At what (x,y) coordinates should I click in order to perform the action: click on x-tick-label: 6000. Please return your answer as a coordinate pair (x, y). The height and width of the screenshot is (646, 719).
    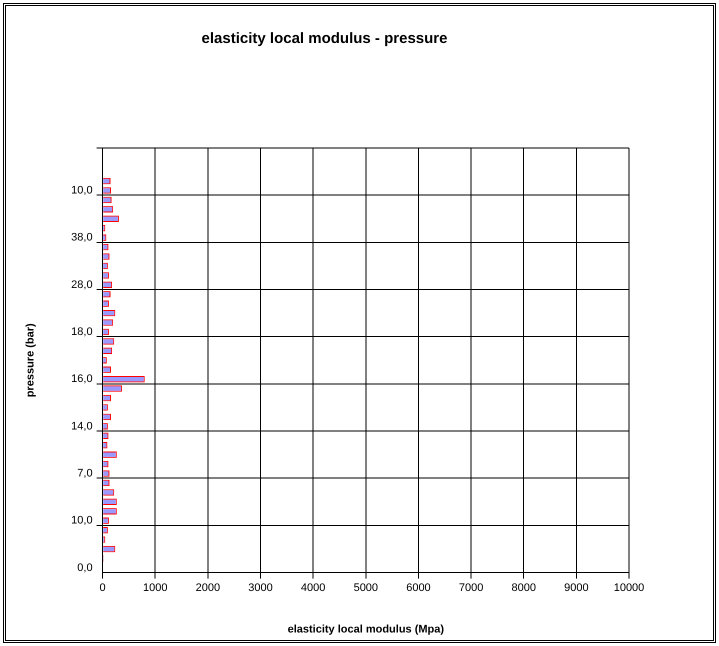
    Looking at the image, I should click on (418, 588).